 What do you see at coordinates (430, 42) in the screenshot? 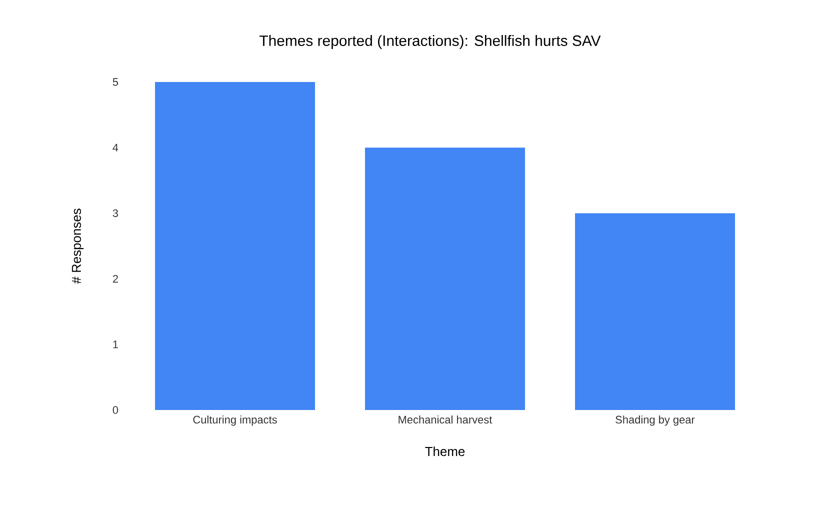
I see `chart-title: Themes reported (Interactions): Shellfish hurts SAV` at bounding box center [430, 42].